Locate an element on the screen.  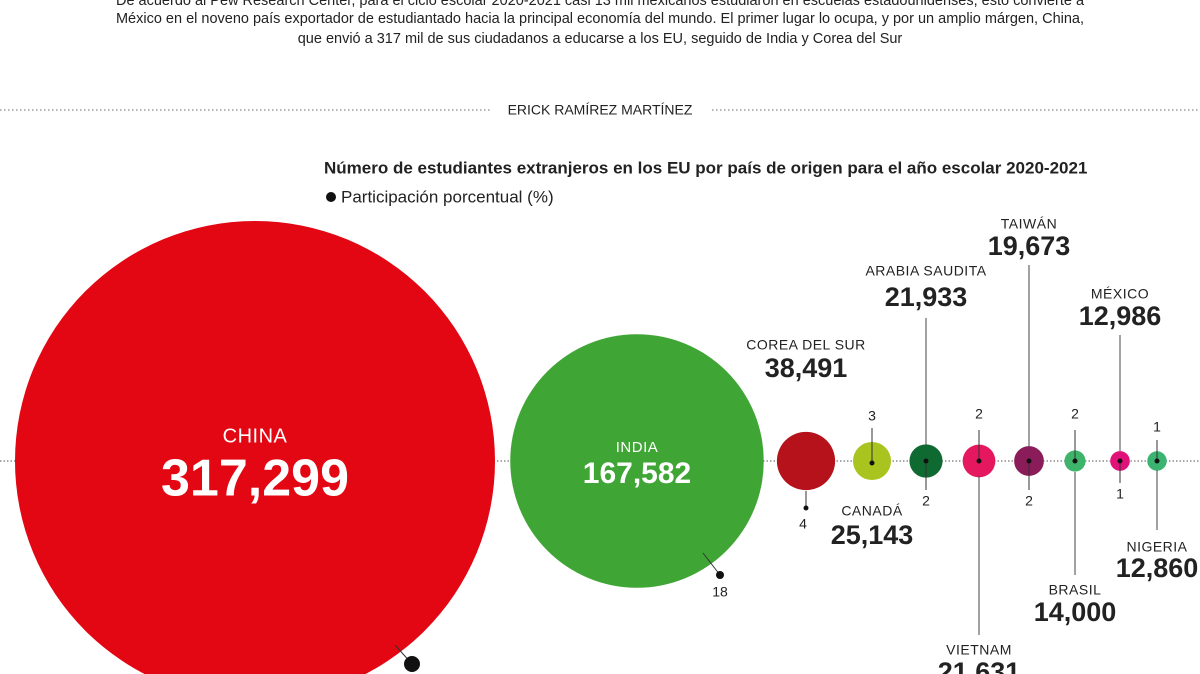
value-label: 21,933 is located at coordinates (926, 297).